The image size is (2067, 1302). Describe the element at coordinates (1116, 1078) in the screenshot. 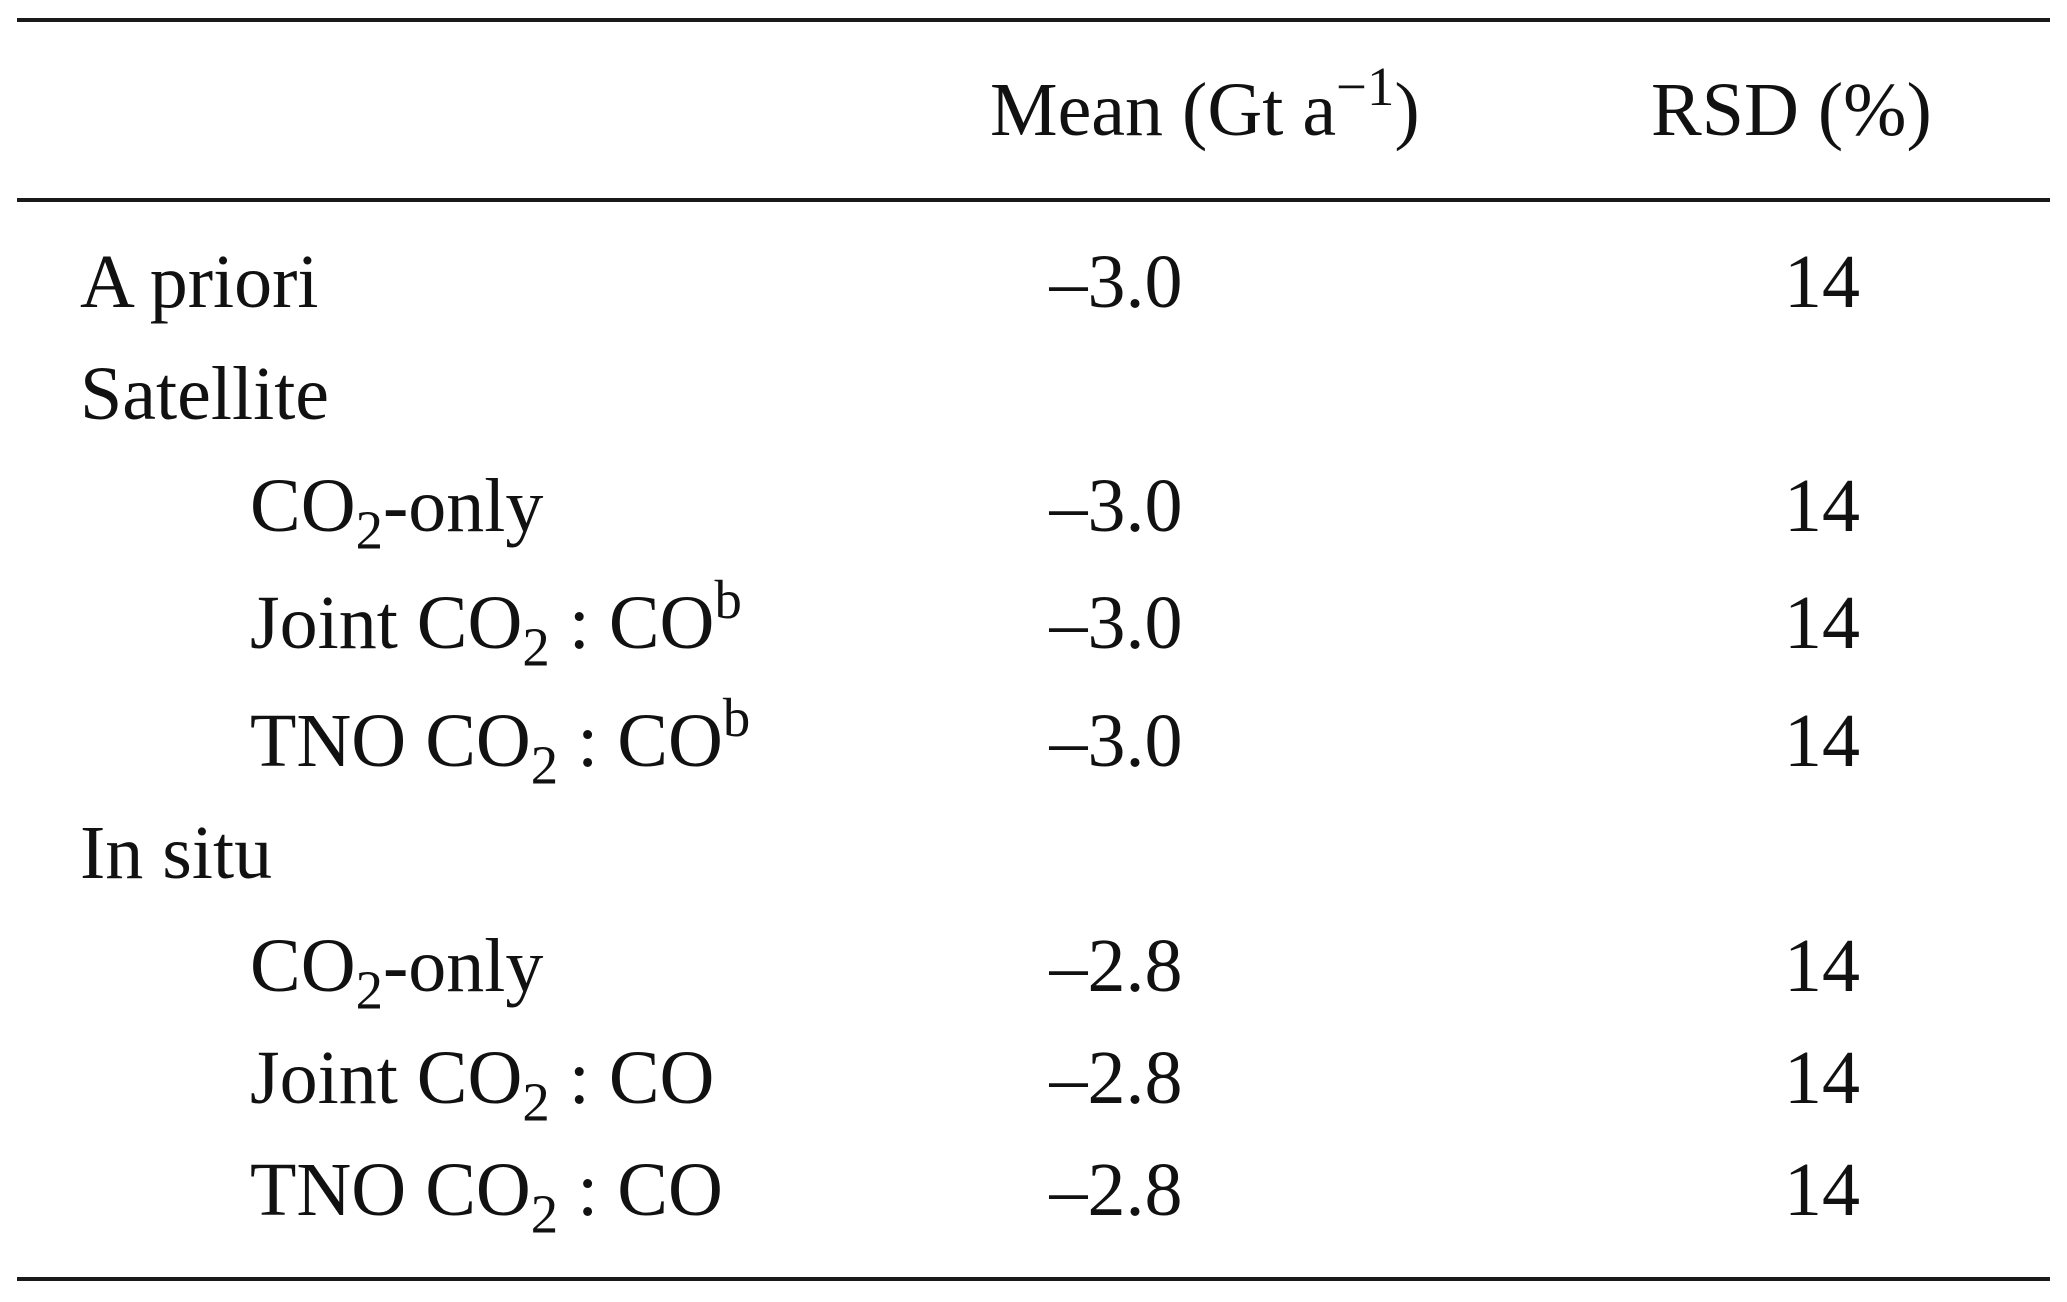

I see `row-mean-in-situ-joint: –2.8` at that location.